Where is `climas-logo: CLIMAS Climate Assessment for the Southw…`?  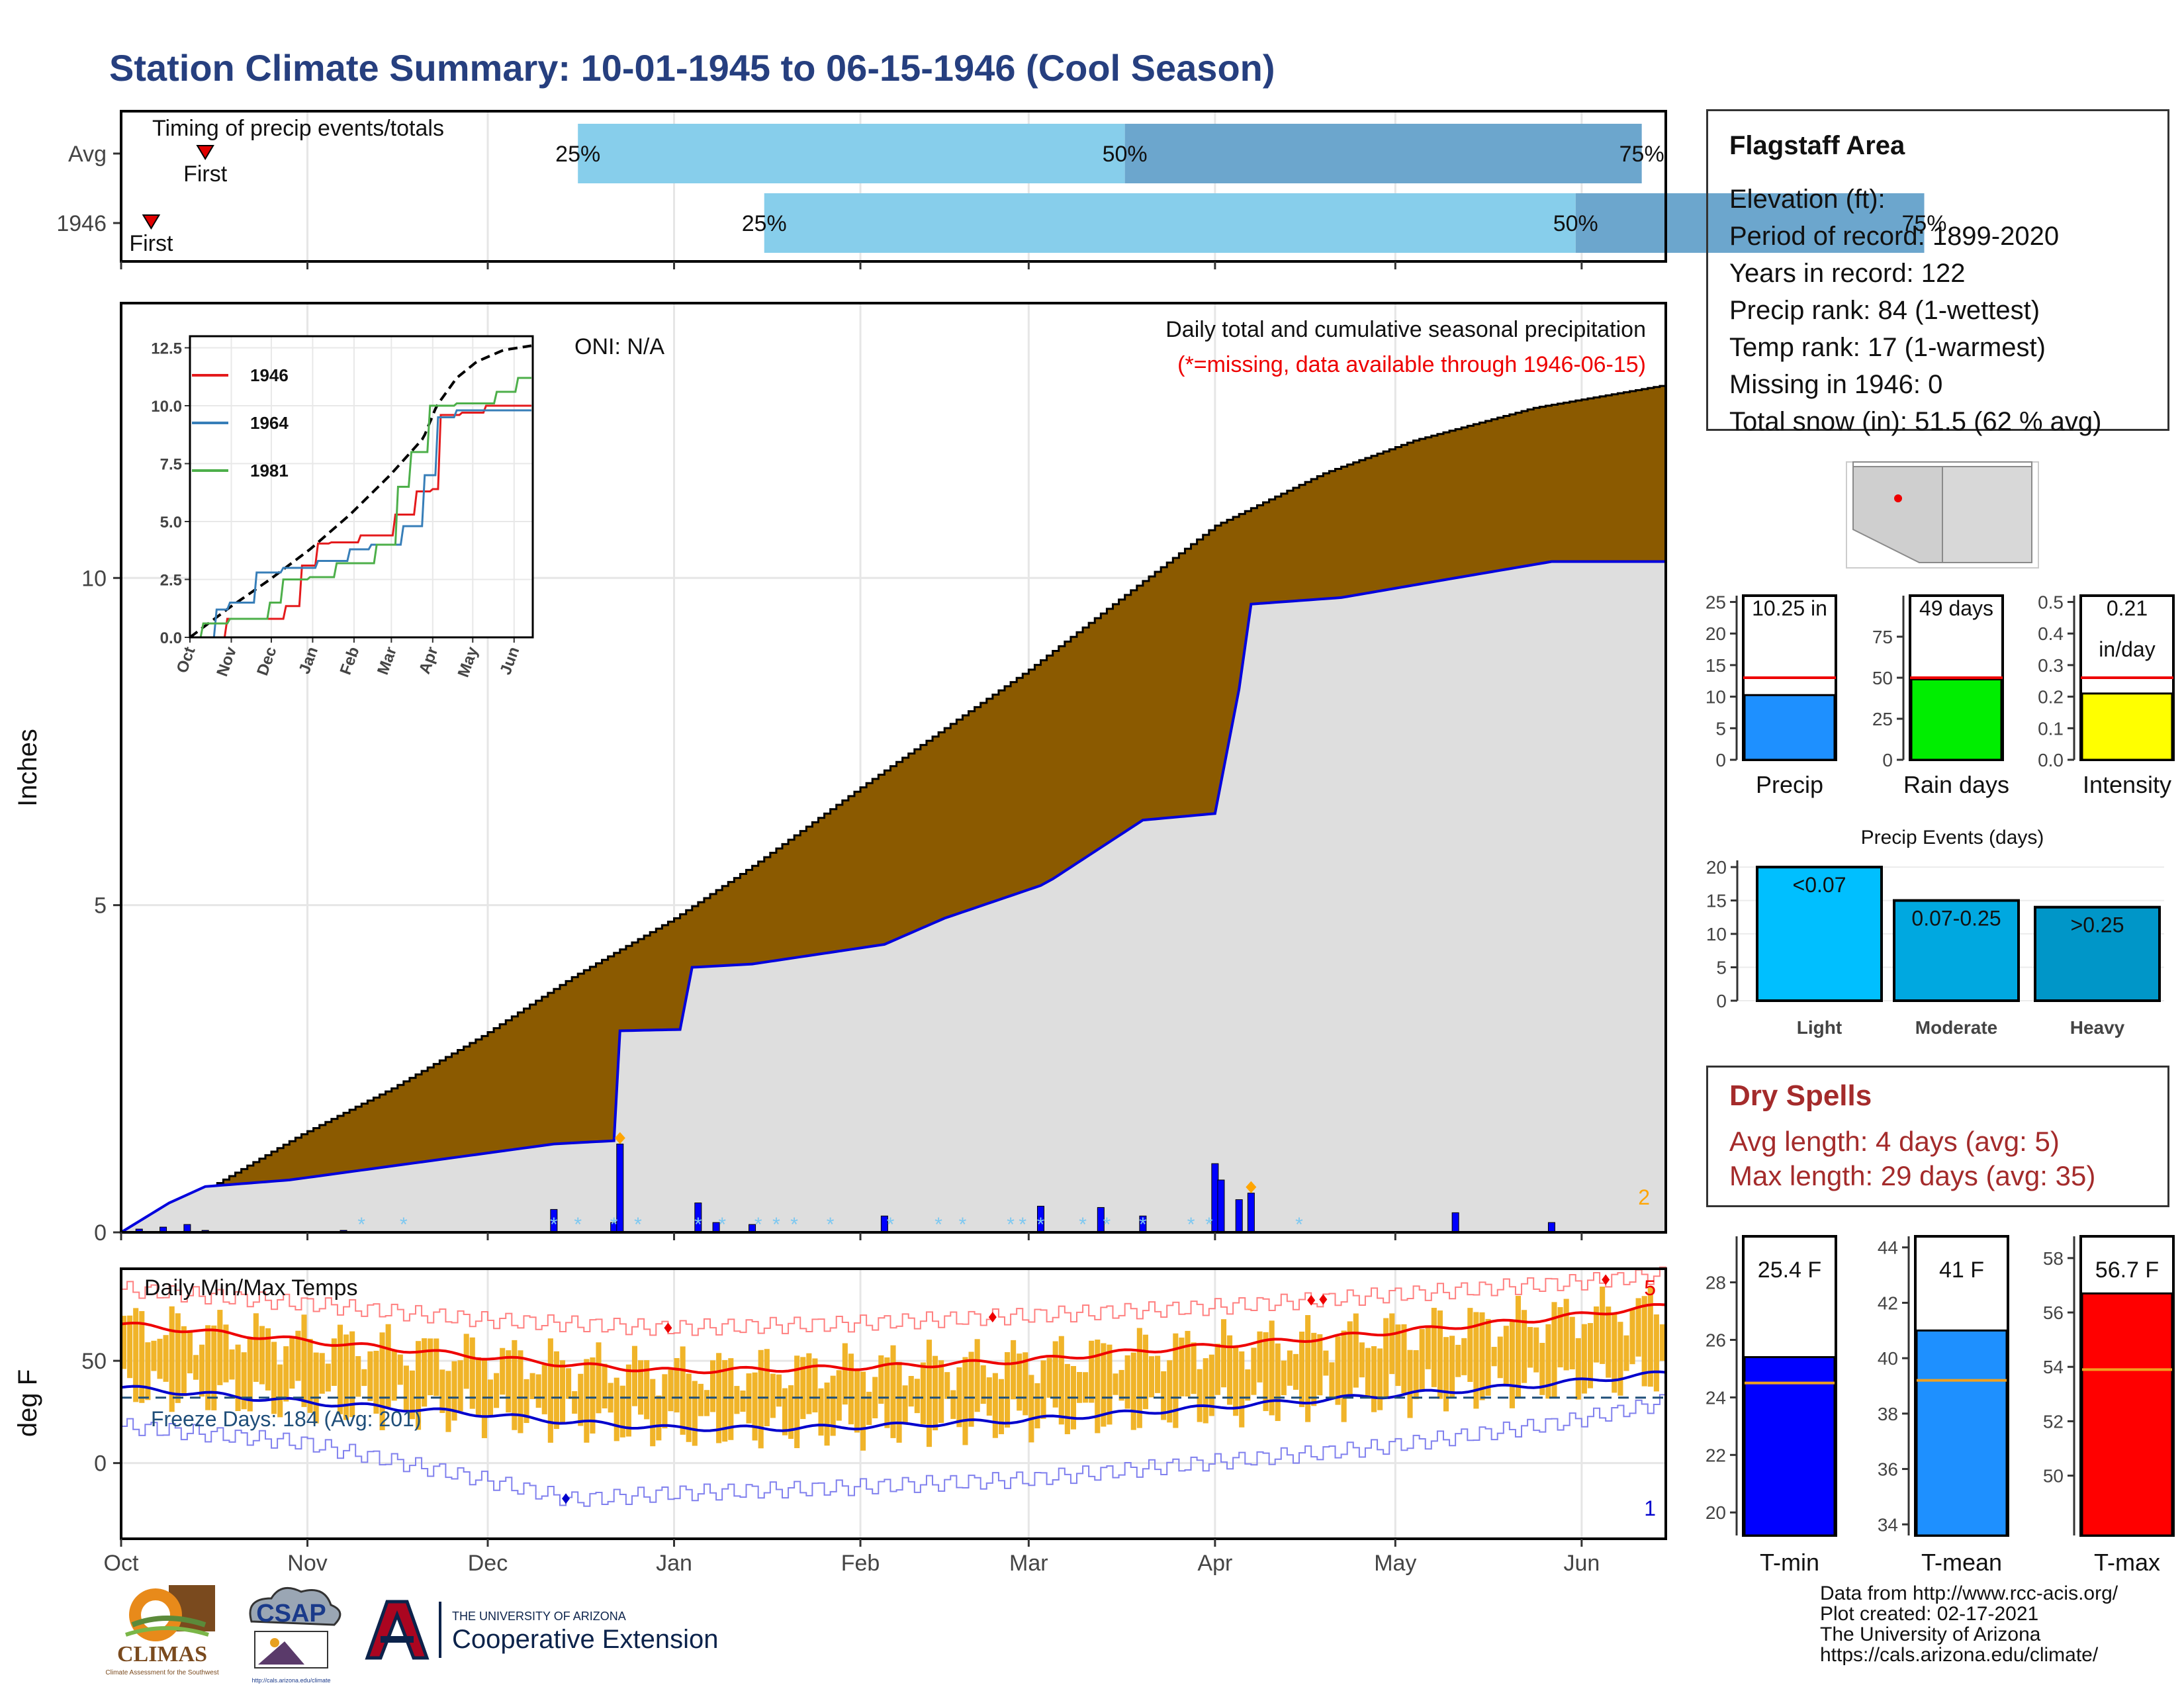 climas-logo: CLIMAS Climate Assessment for the Southw… is located at coordinates (163, 1631).